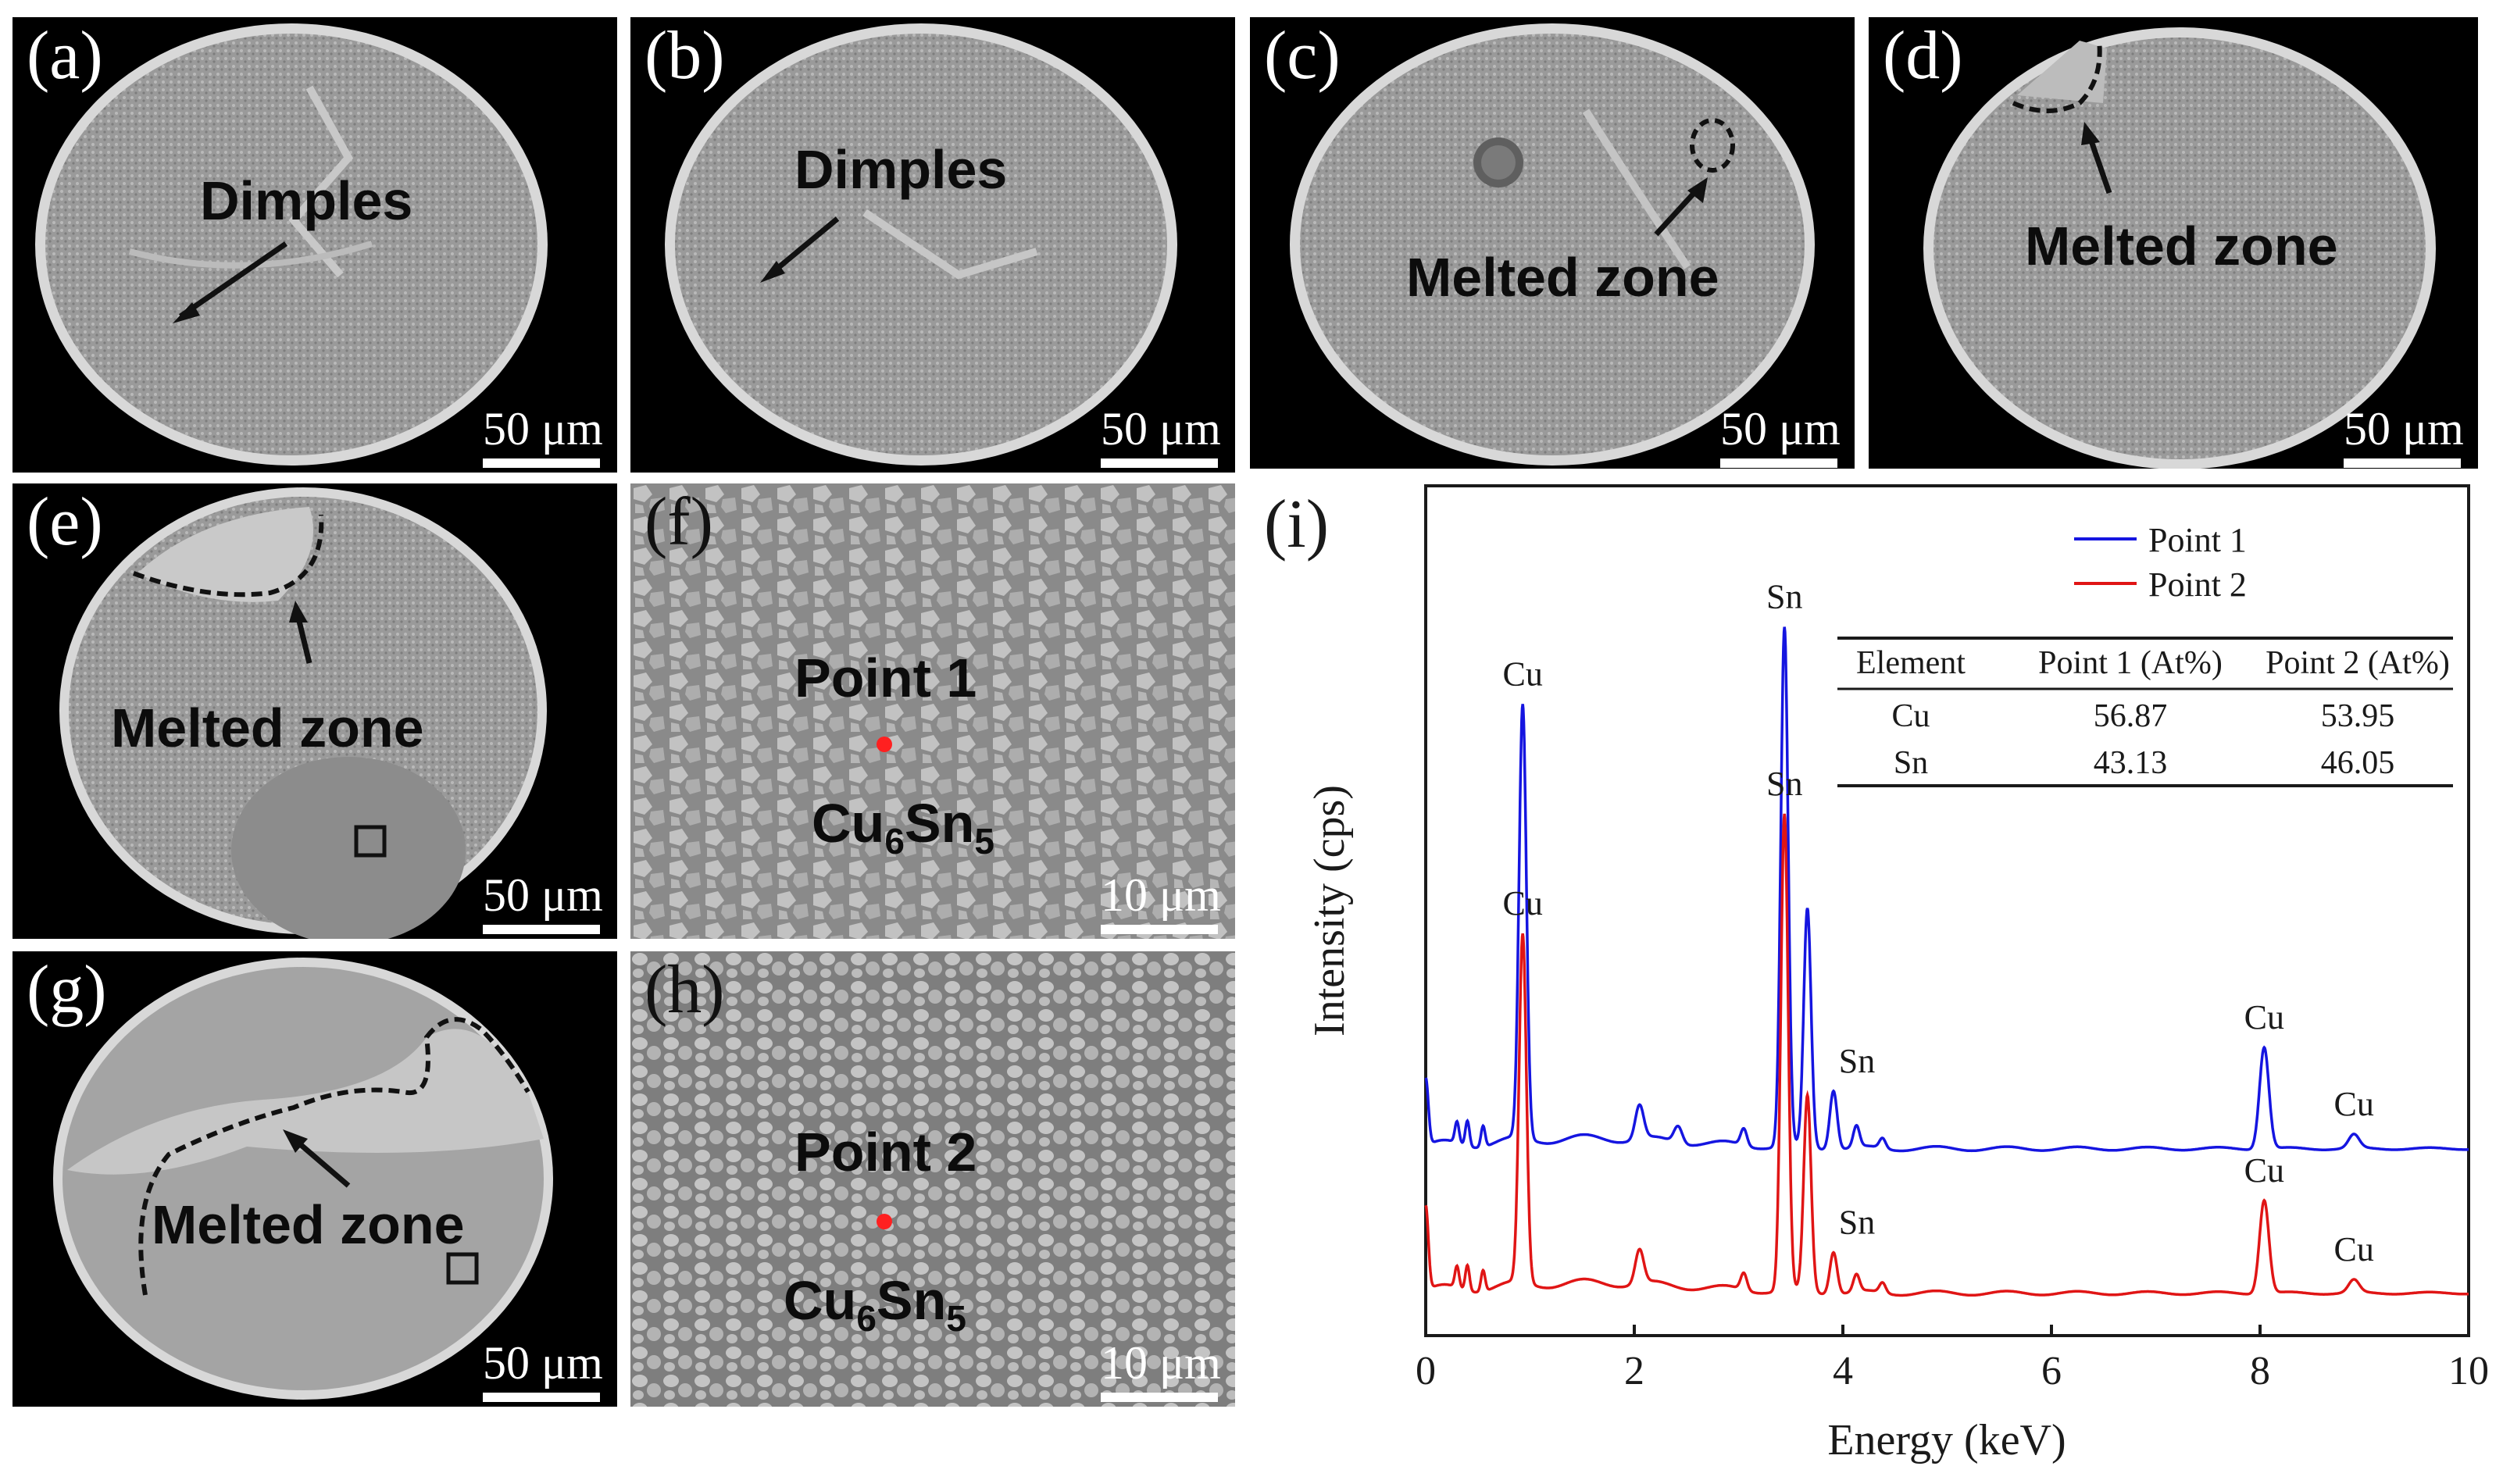 The height and width of the screenshot is (1484, 2503). Describe the element at coordinates (1302, 56) in the screenshot. I see `panel-label-c: (c)` at that location.